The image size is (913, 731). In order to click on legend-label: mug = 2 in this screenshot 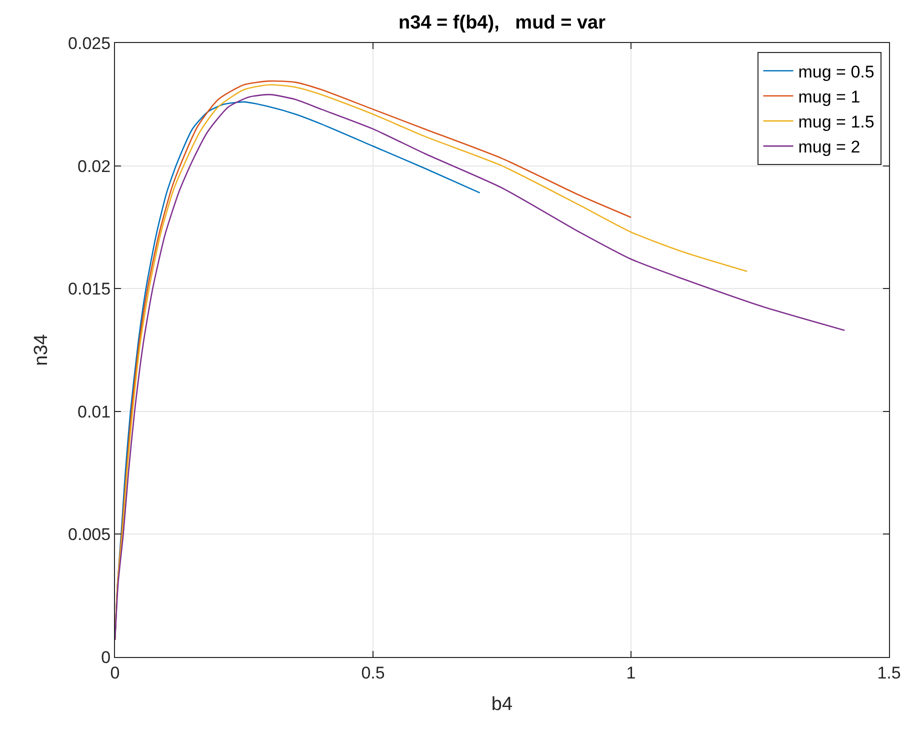, I will do `click(829, 147)`.